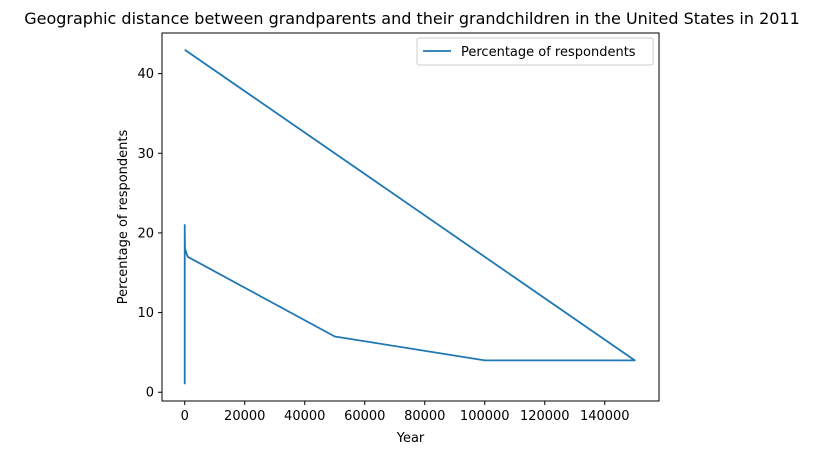 This screenshot has width=824, height=455. I want to click on x-axis-ticks: 0 20000 40000 60000 80000 100000 120000 140000, so click(405, 412).